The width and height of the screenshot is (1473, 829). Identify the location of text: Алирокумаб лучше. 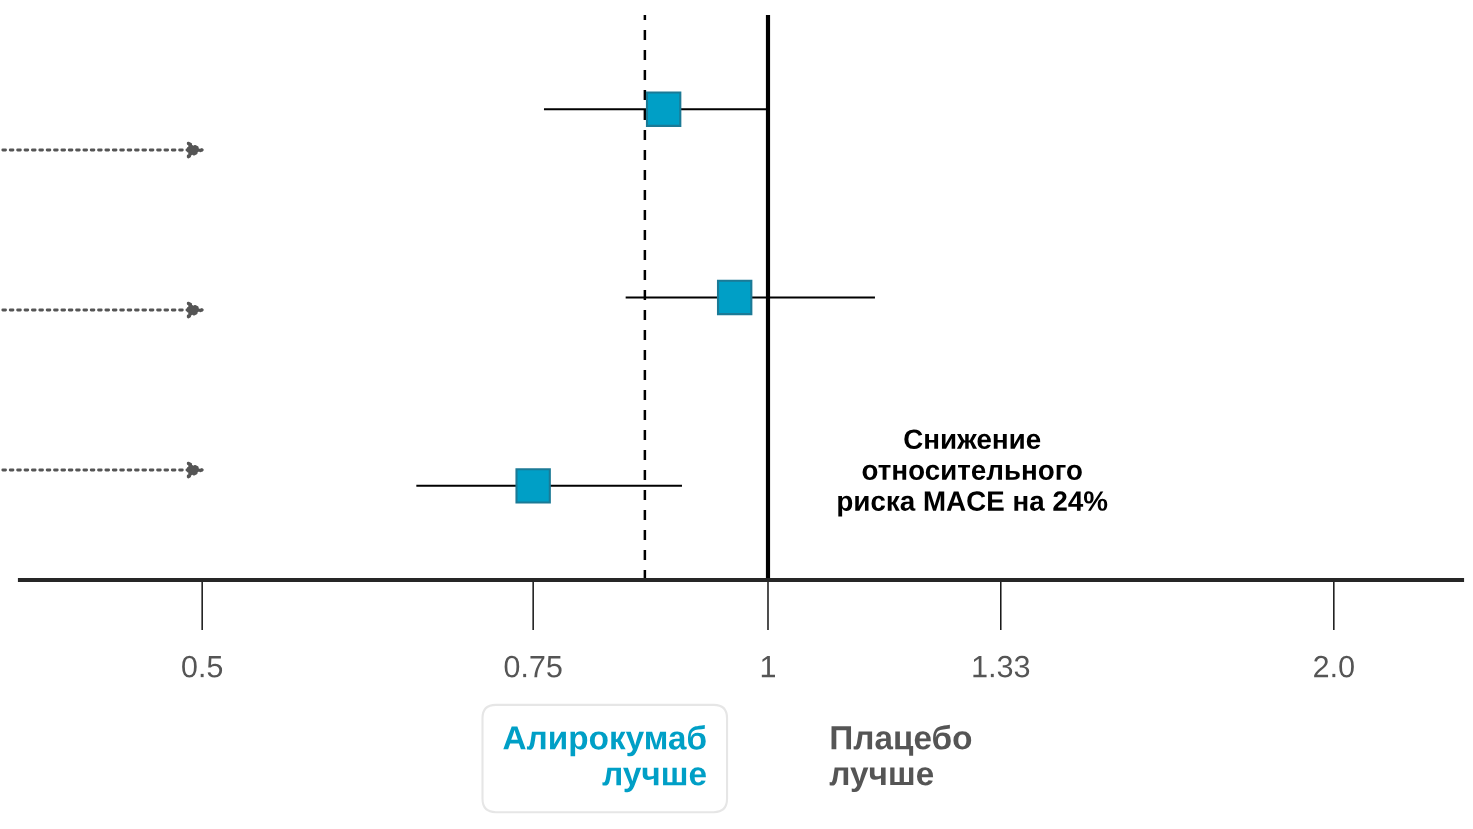
(604, 758).